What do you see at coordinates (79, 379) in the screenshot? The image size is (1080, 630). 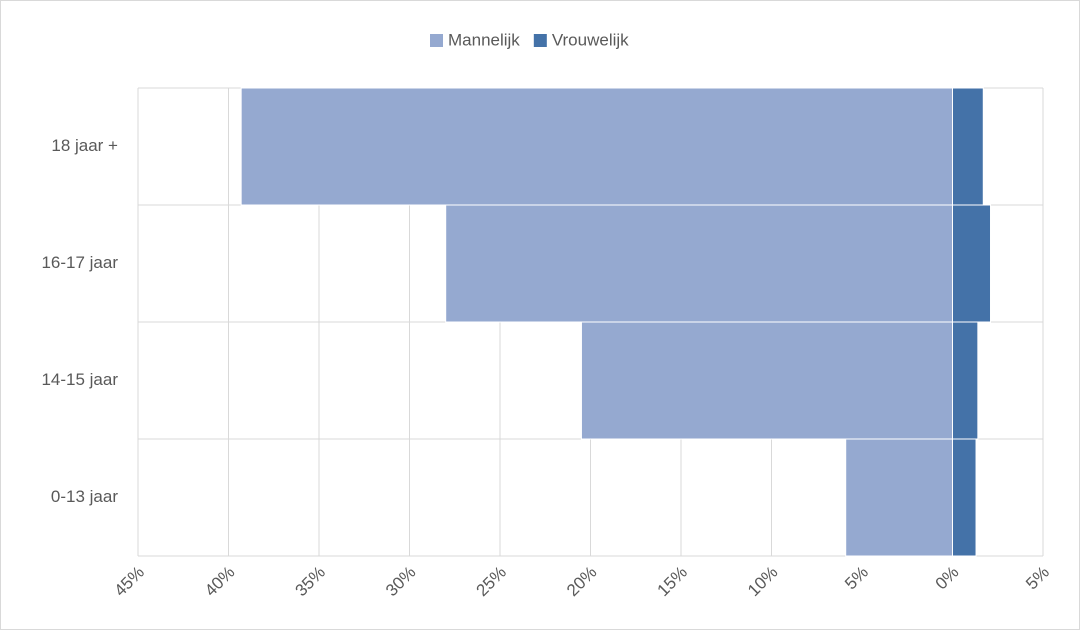 I see `y-tick-label: 14-15 jaar` at bounding box center [79, 379].